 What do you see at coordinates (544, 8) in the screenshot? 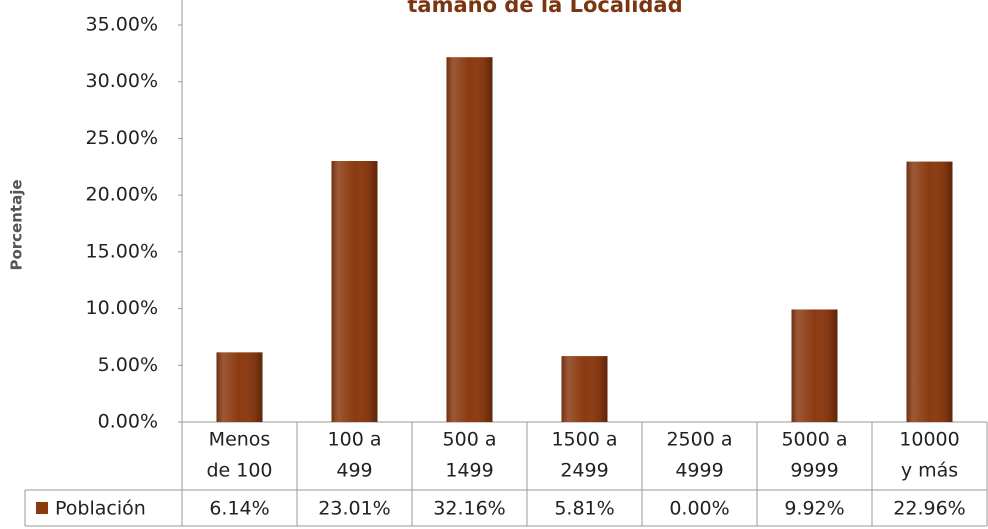
I see `chart-title: tamaño de la Localidad` at bounding box center [544, 8].